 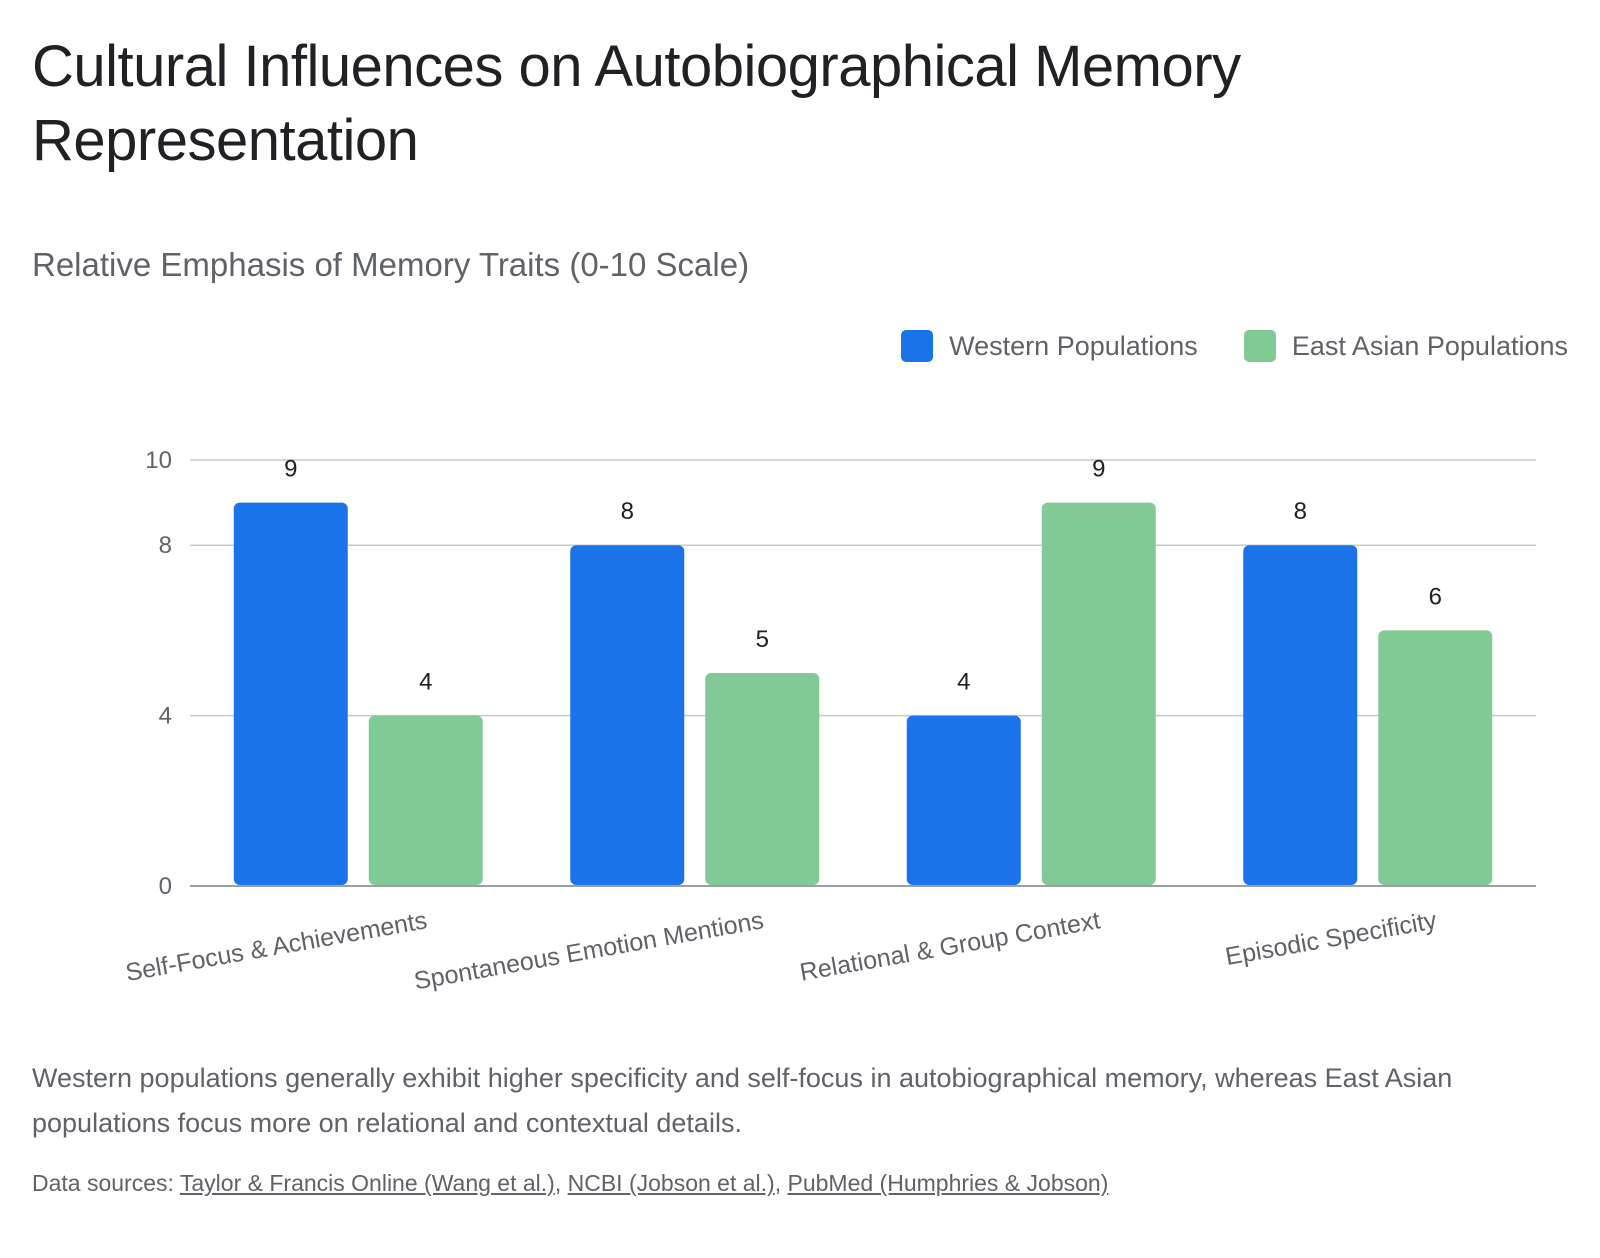 I want to click on x-category-label: Episodic Specificity, so click(x=1331, y=938).